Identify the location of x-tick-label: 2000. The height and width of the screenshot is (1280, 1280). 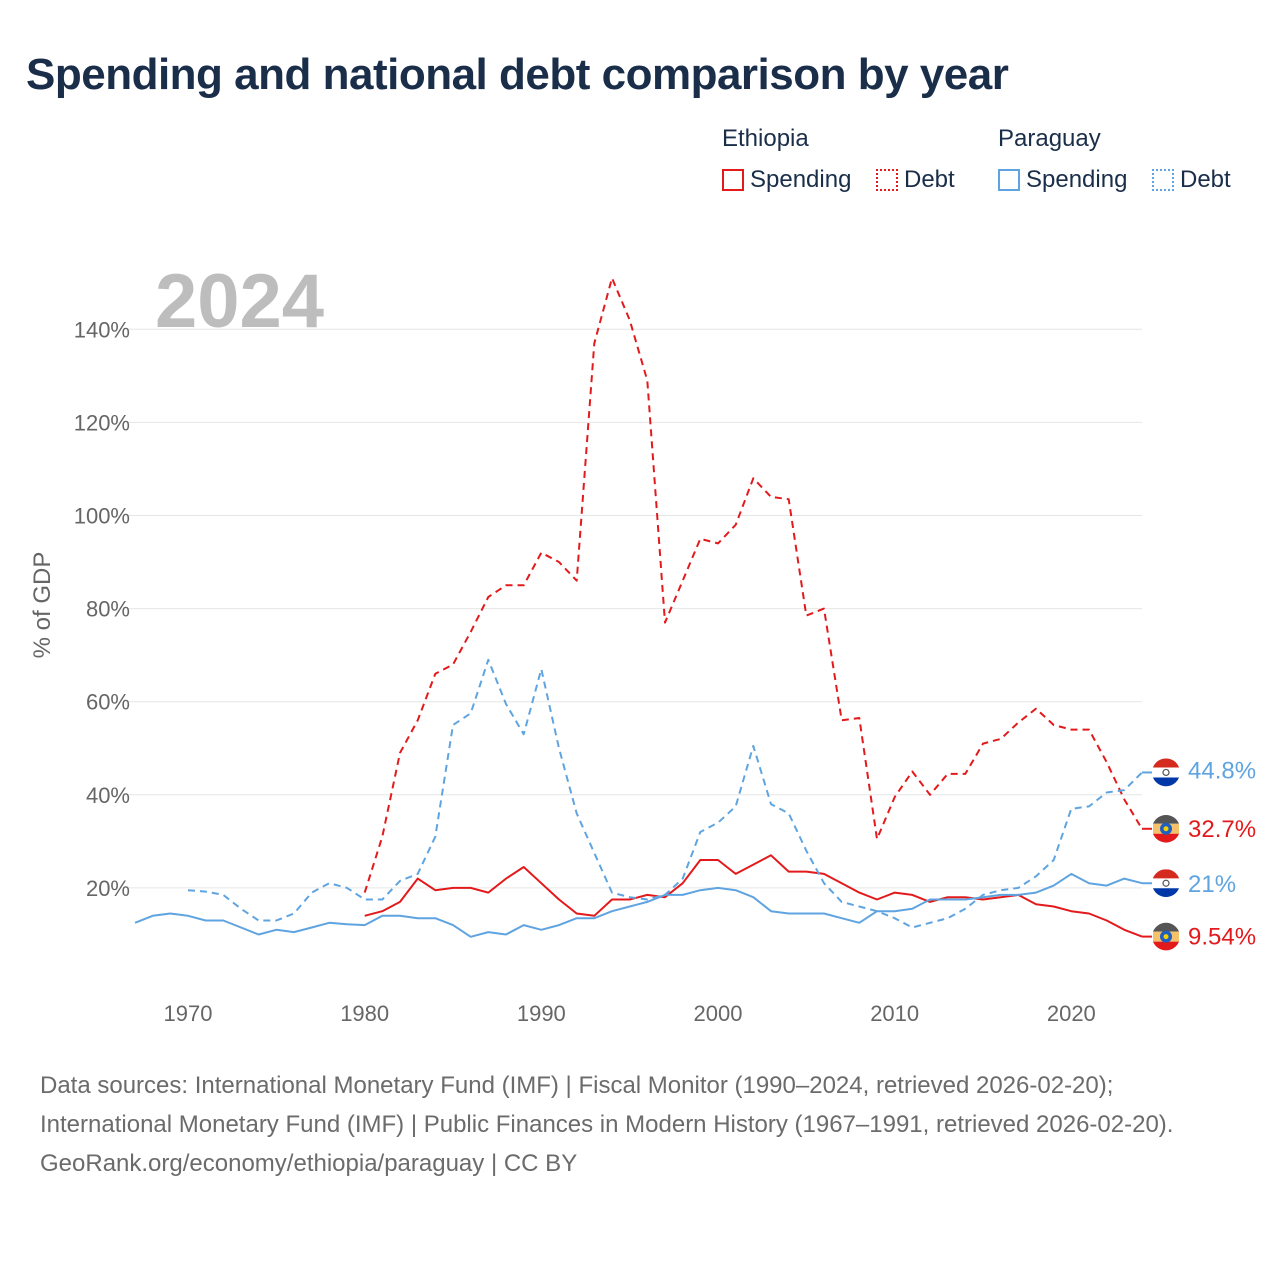
(718, 1013).